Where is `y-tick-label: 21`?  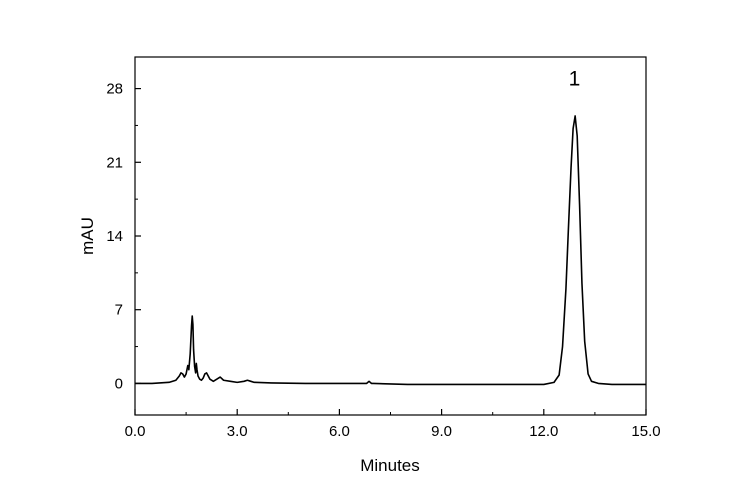 y-tick-label: 21 is located at coordinates (114, 162).